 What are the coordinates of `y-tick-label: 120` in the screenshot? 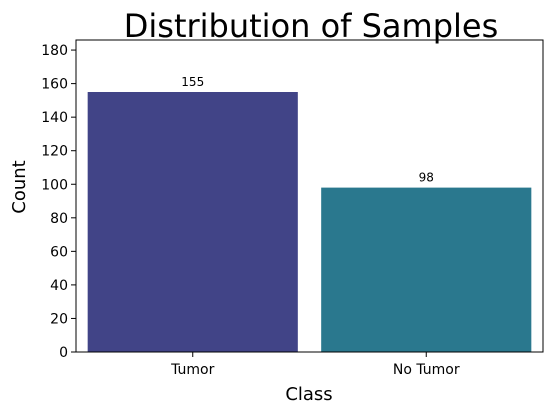 It's located at (54, 152).